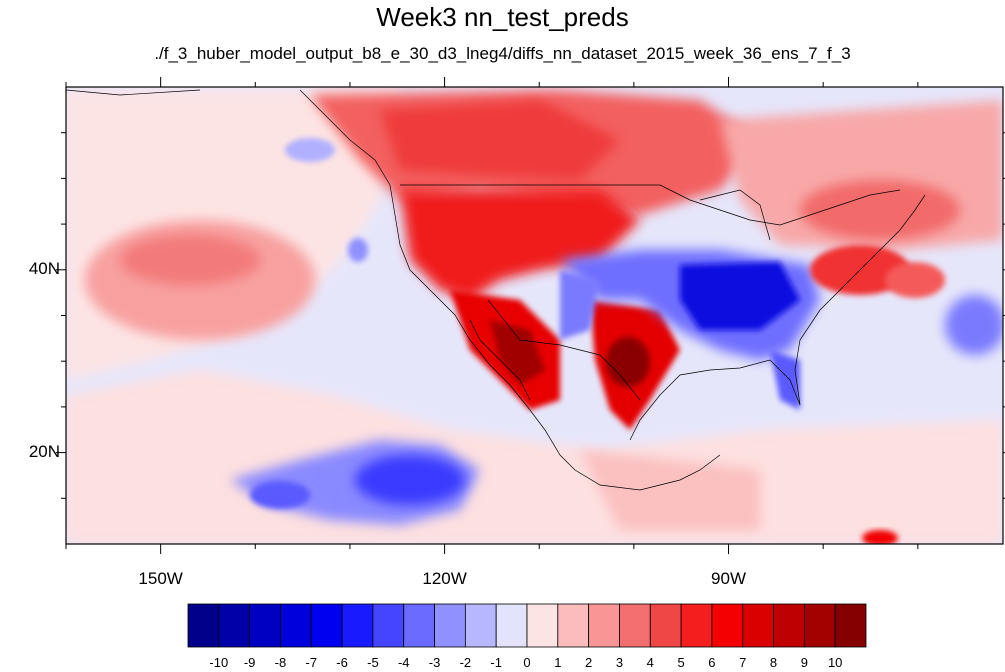 The width and height of the screenshot is (1005, 672). Describe the element at coordinates (835, 662) in the screenshot. I see `colorbar-label: 10` at that location.